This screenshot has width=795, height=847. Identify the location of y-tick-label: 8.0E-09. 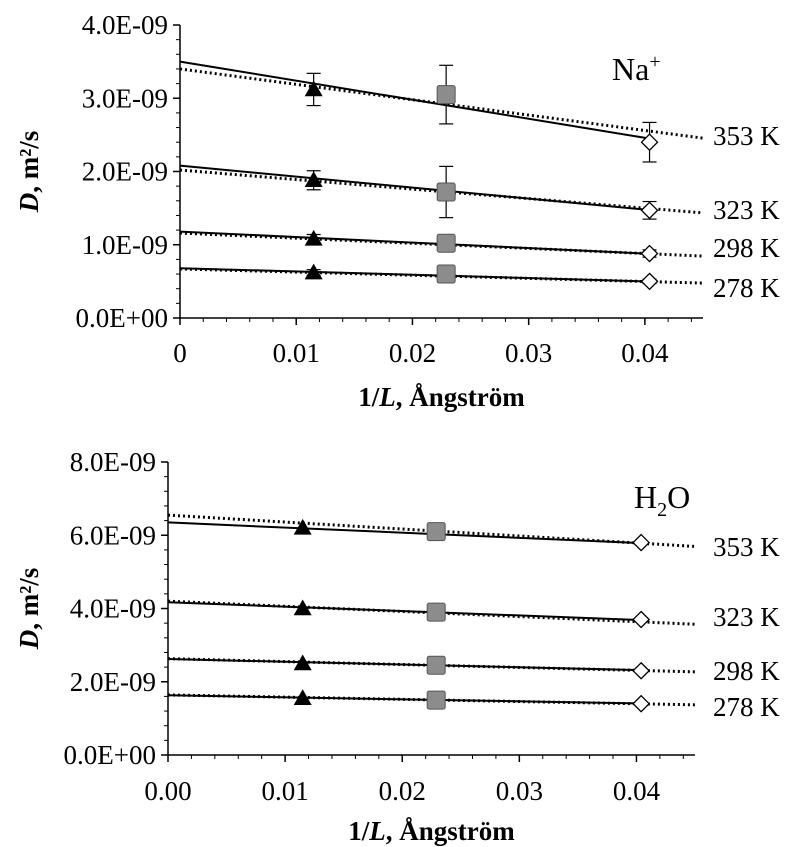
(113, 462).